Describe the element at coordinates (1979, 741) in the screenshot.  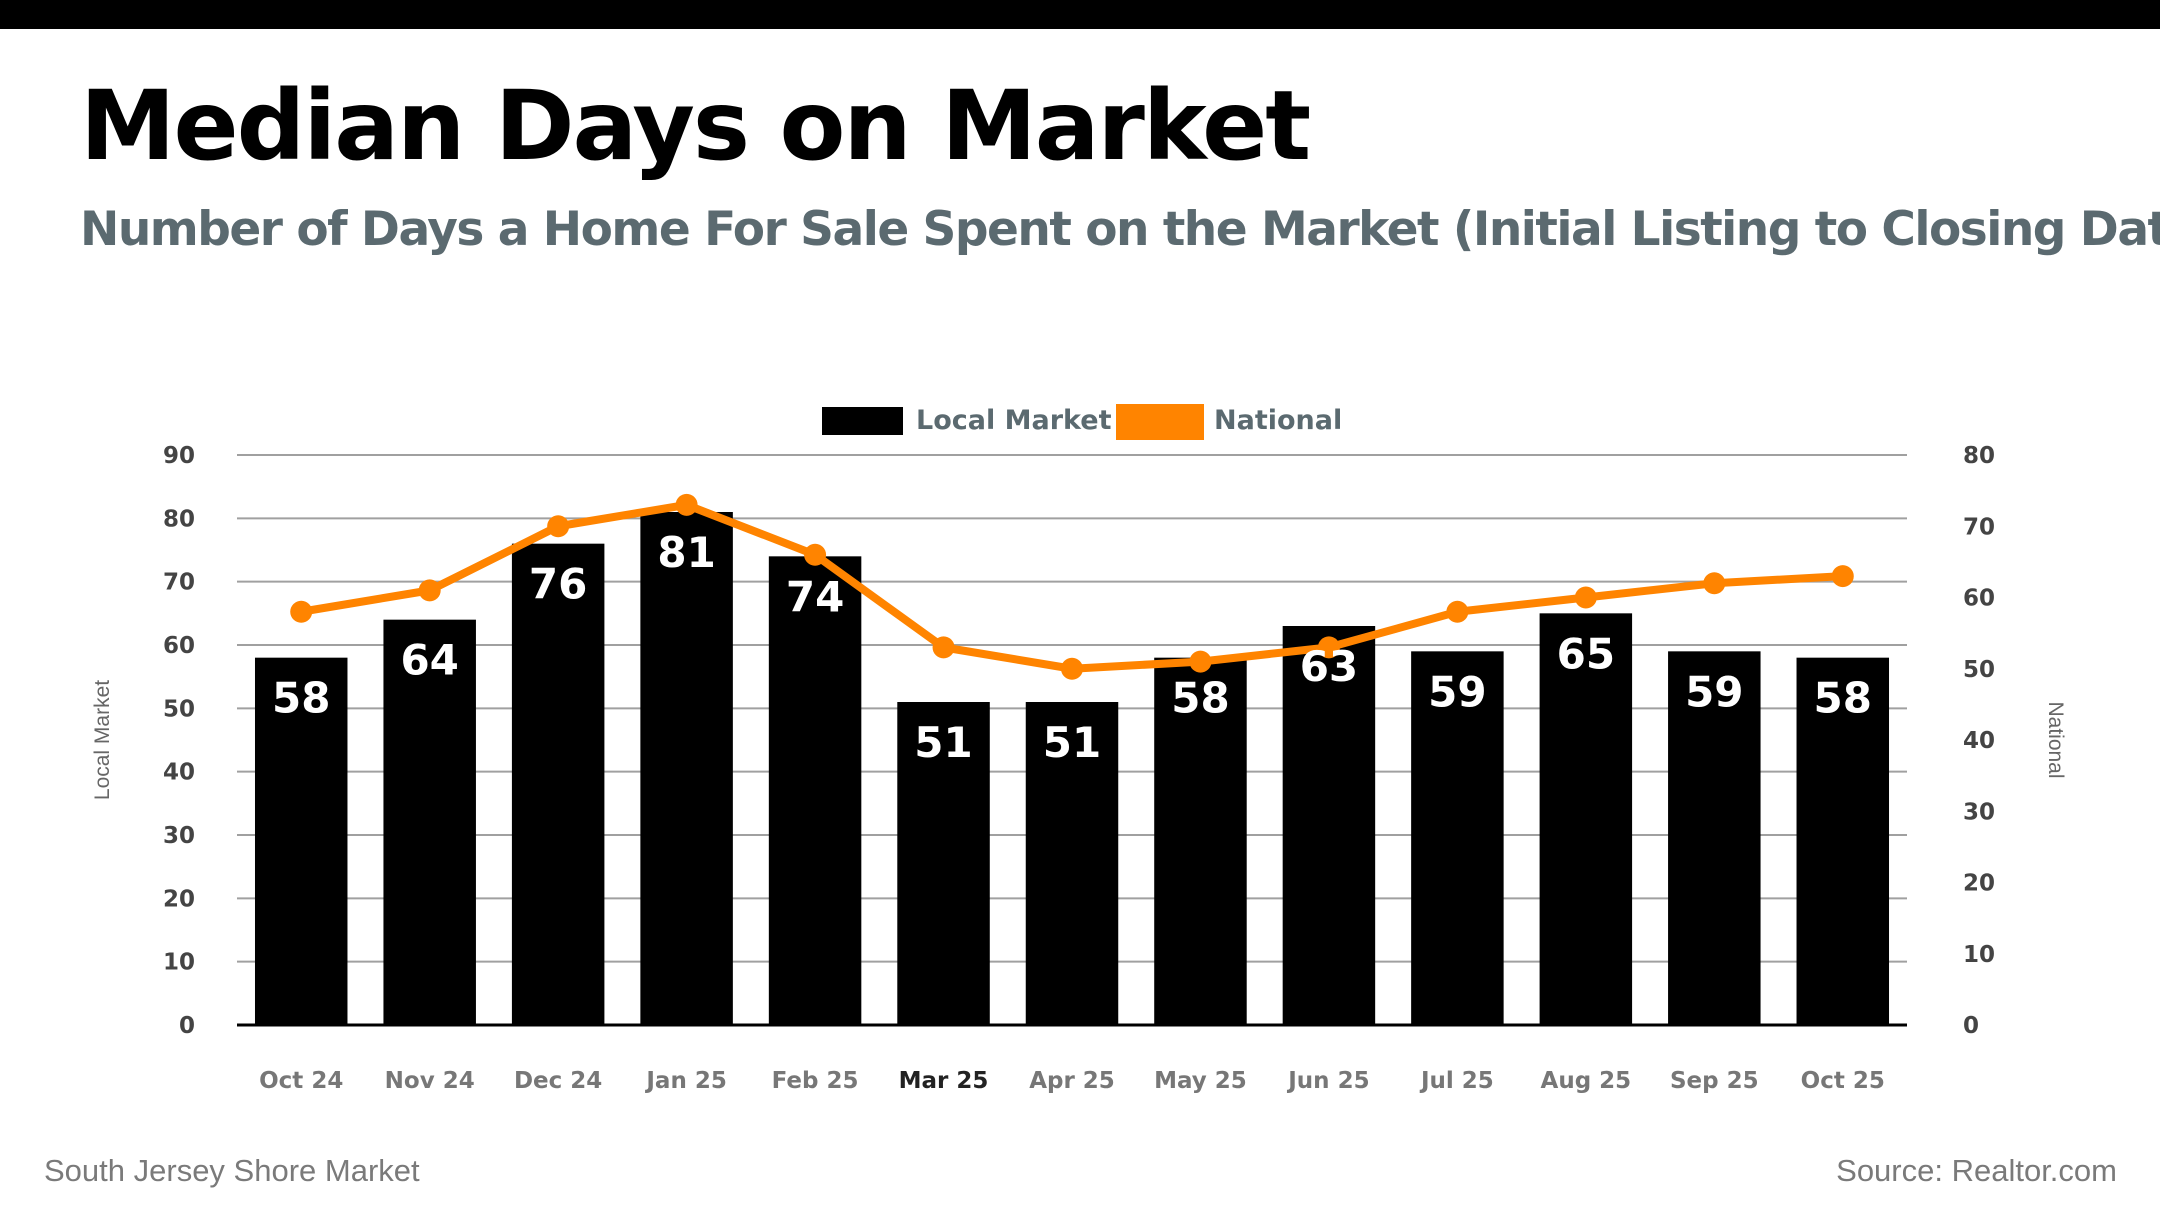
I see `y-right-tick-label: 40` at that location.